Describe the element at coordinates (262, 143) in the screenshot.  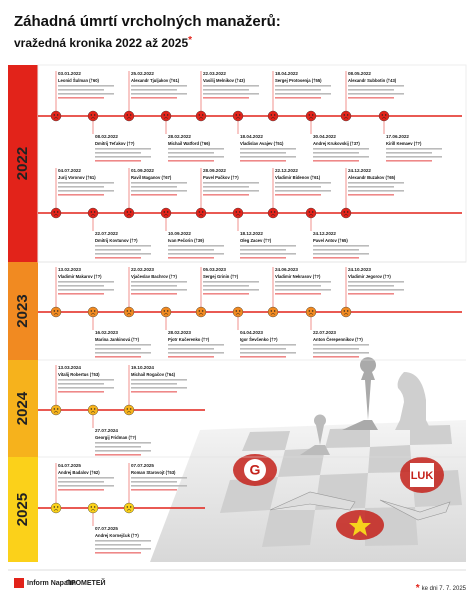
I see `event-name: Vladislav Avajev (†51)` at that location.